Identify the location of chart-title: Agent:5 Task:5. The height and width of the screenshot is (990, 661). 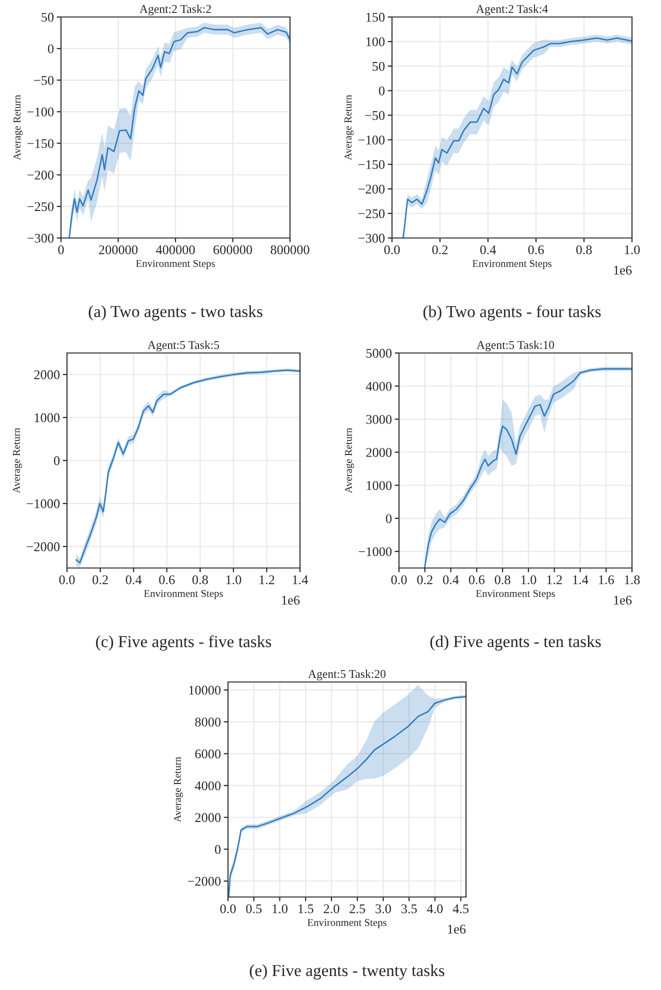
(184, 346).